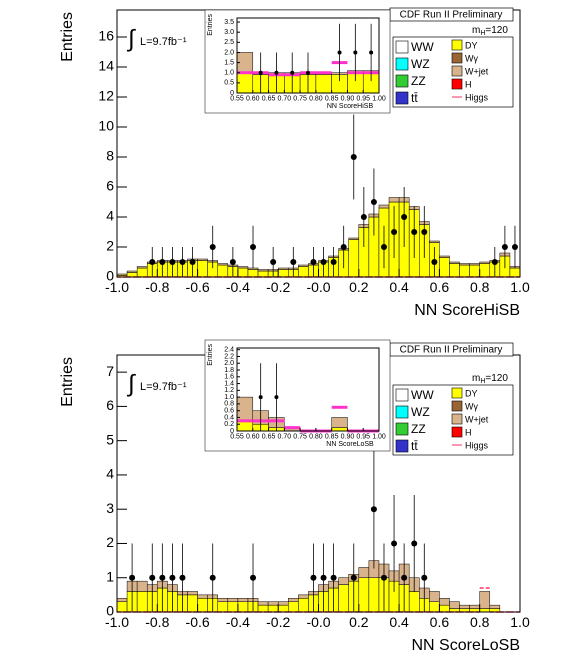 The width and height of the screenshot is (567, 667). I want to click on mass-label: mH=120, so click(490, 31).